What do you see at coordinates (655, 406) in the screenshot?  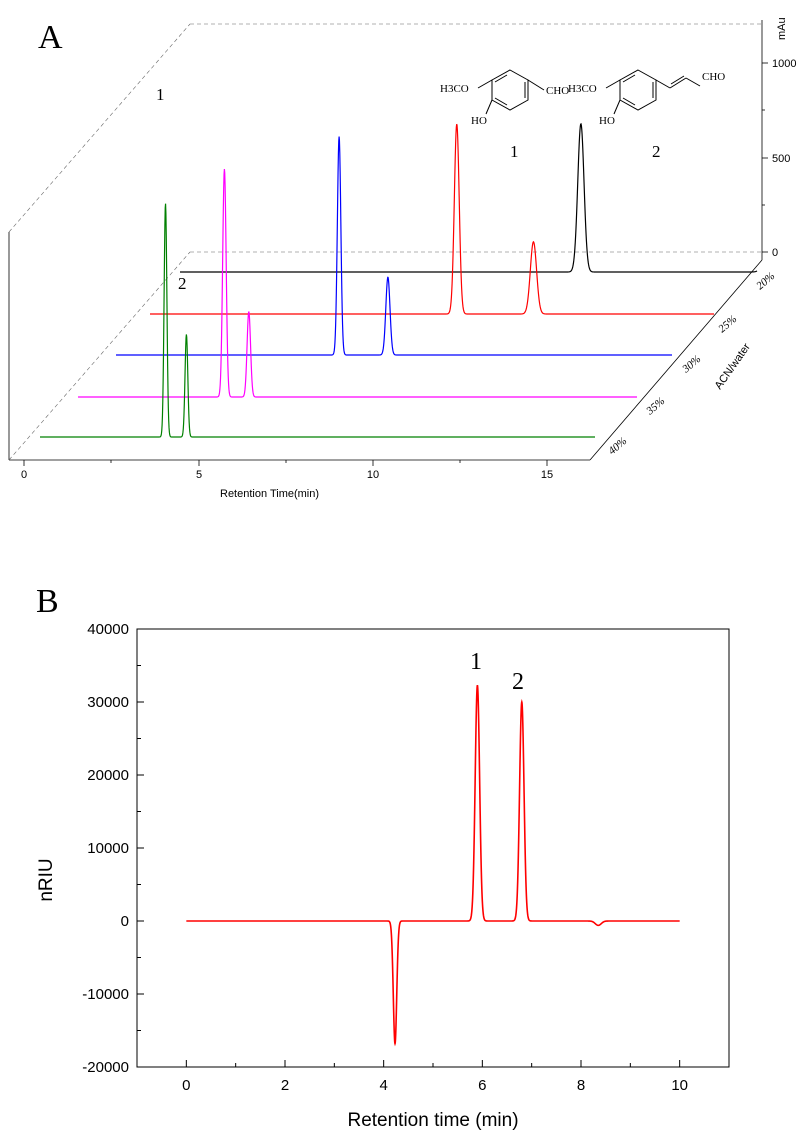 I see `conc-label-35: 35%` at bounding box center [655, 406].